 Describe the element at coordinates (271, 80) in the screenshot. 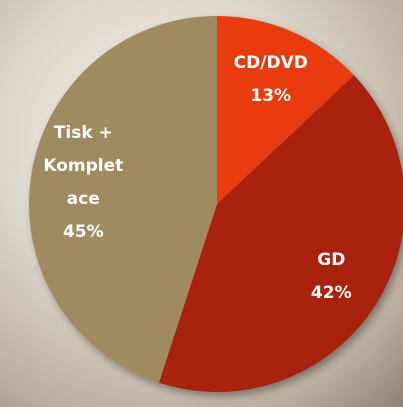

I see `slice-label: CD/DVD 13%` at that location.